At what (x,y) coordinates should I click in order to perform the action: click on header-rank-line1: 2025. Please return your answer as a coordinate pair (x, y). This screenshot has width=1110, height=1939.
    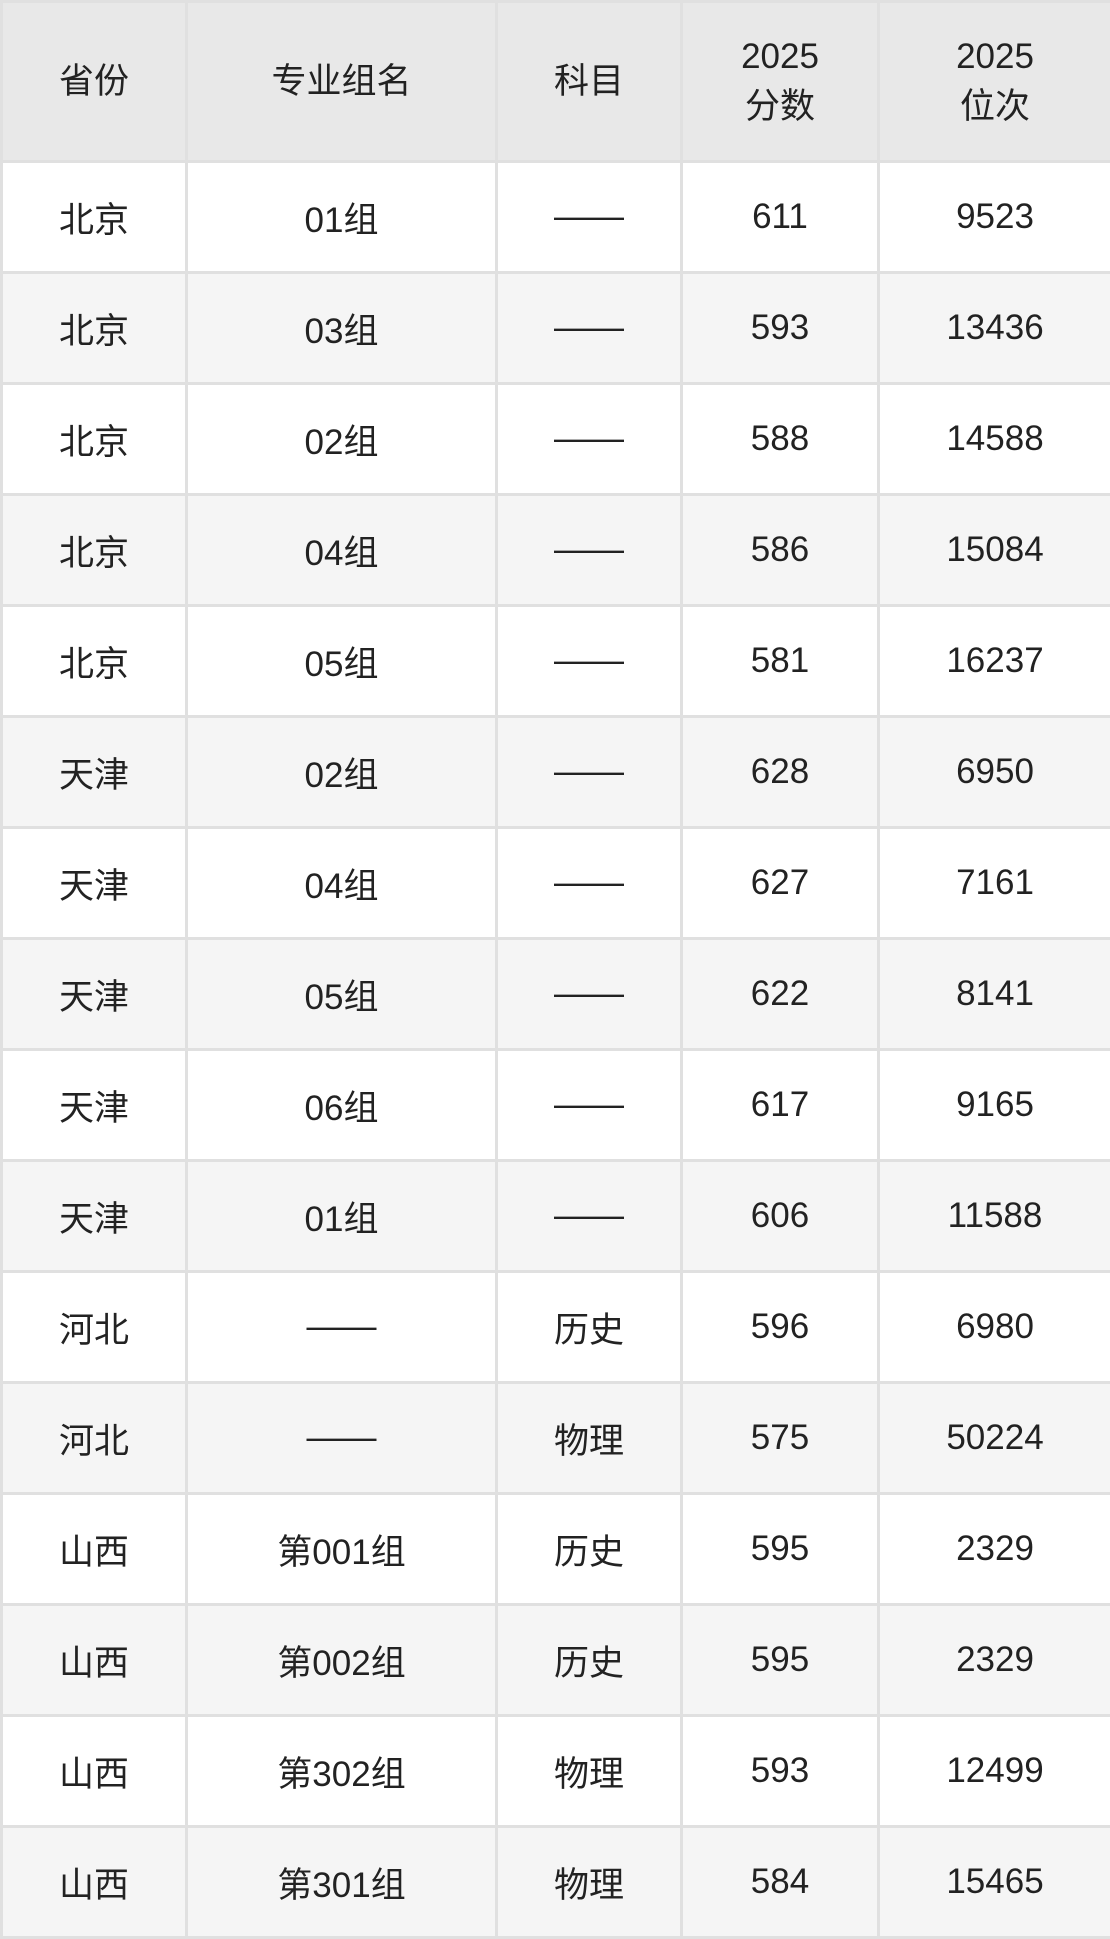
    Looking at the image, I should click on (995, 57).